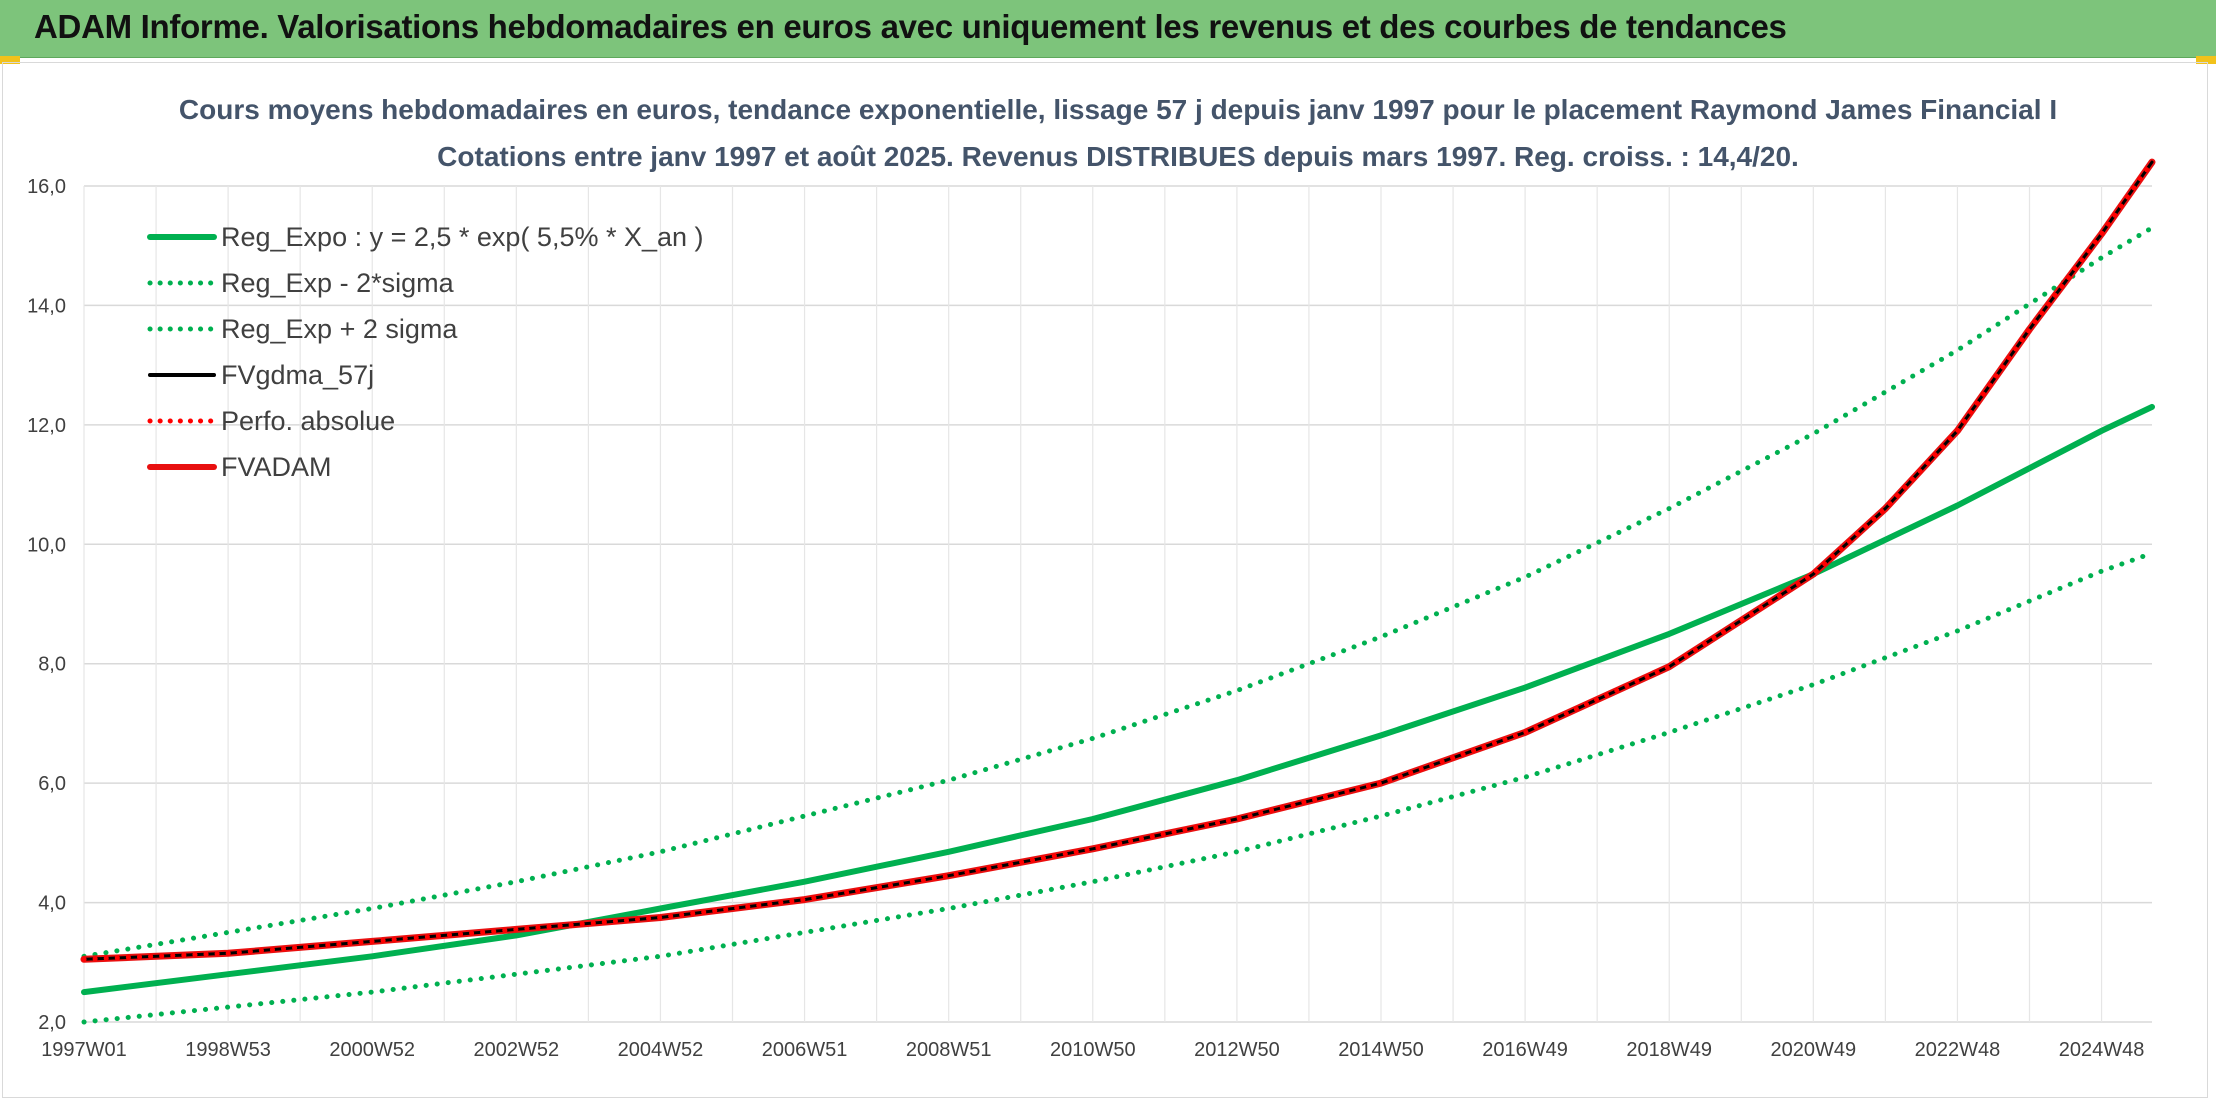 The image size is (2216, 1106). Describe the element at coordinates (46, 426) in the screenshot. I see `y-tick-label: 12,0` at that location.